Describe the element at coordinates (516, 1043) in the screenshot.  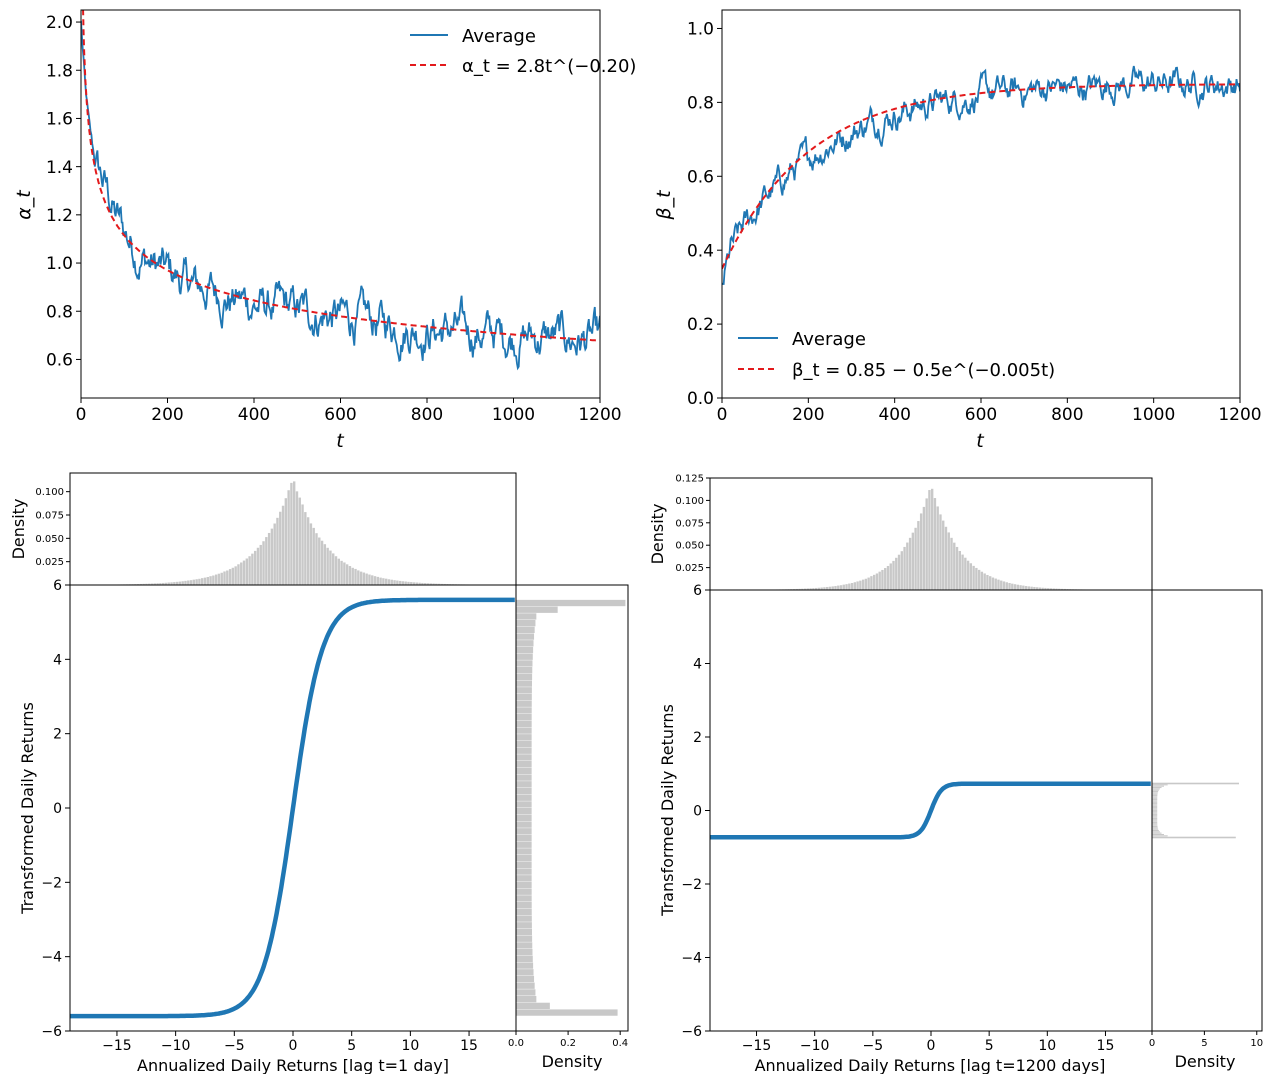
I see `lag1-right-hist-xtick-label: 0.0` at that location.